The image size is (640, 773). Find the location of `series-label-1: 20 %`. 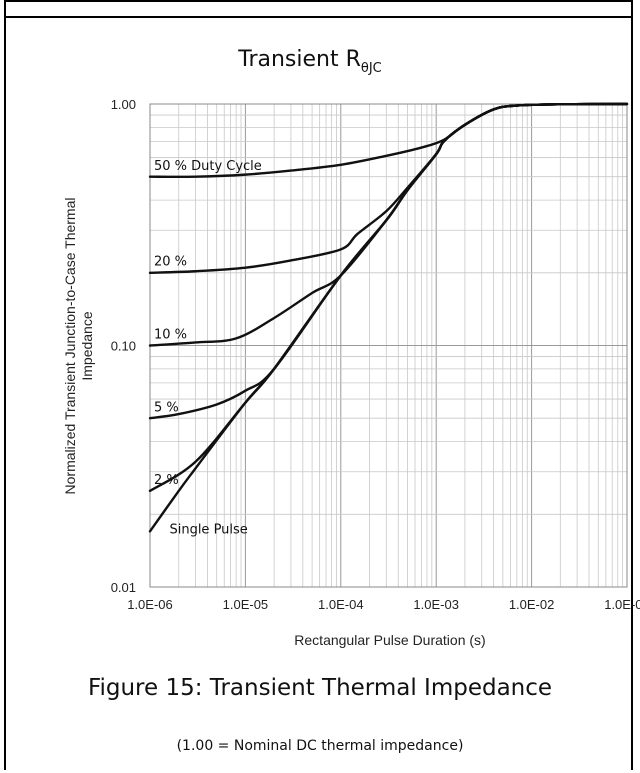

series-label-1: 20 % is located at coordinates (170, 261).